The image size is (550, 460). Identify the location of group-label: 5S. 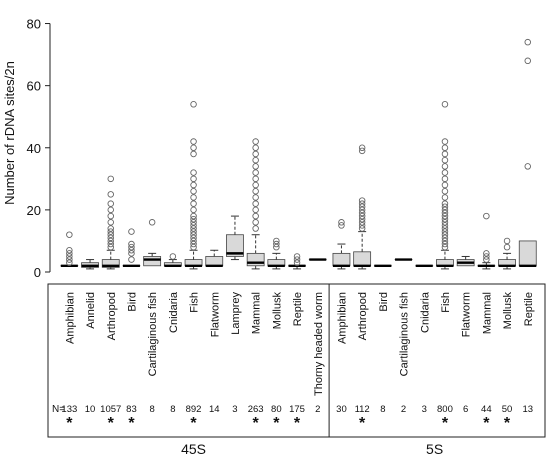
(434, 448).